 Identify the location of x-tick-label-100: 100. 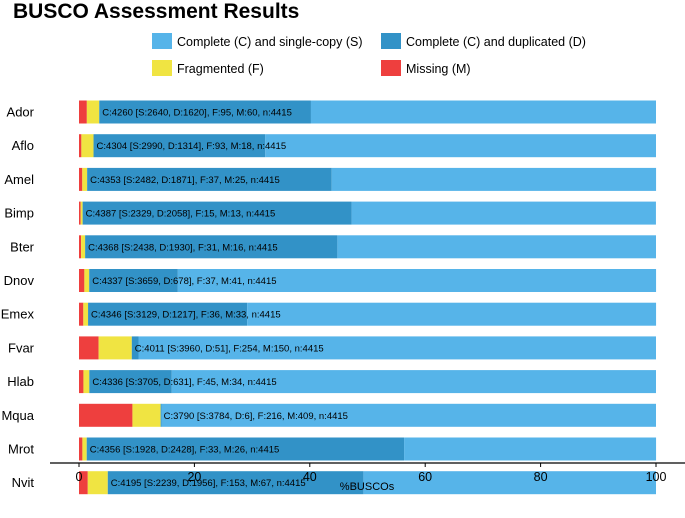
(656, 477).